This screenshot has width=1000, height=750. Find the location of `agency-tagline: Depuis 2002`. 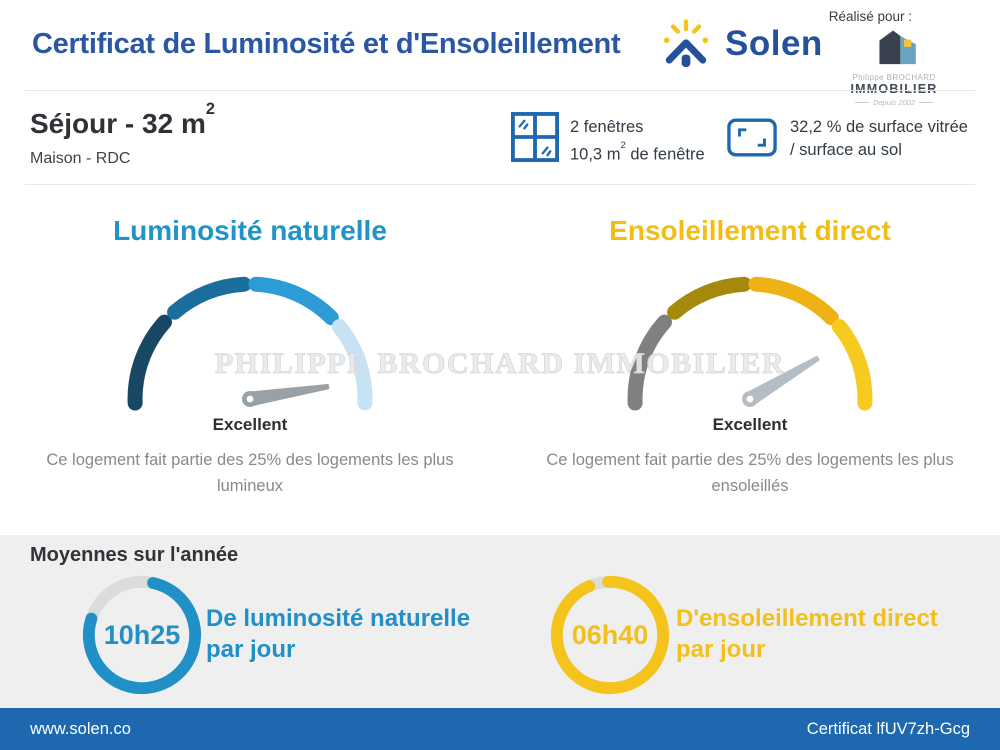

agency-tagline: Depuis 2002 is located at coordinates (894, 102).